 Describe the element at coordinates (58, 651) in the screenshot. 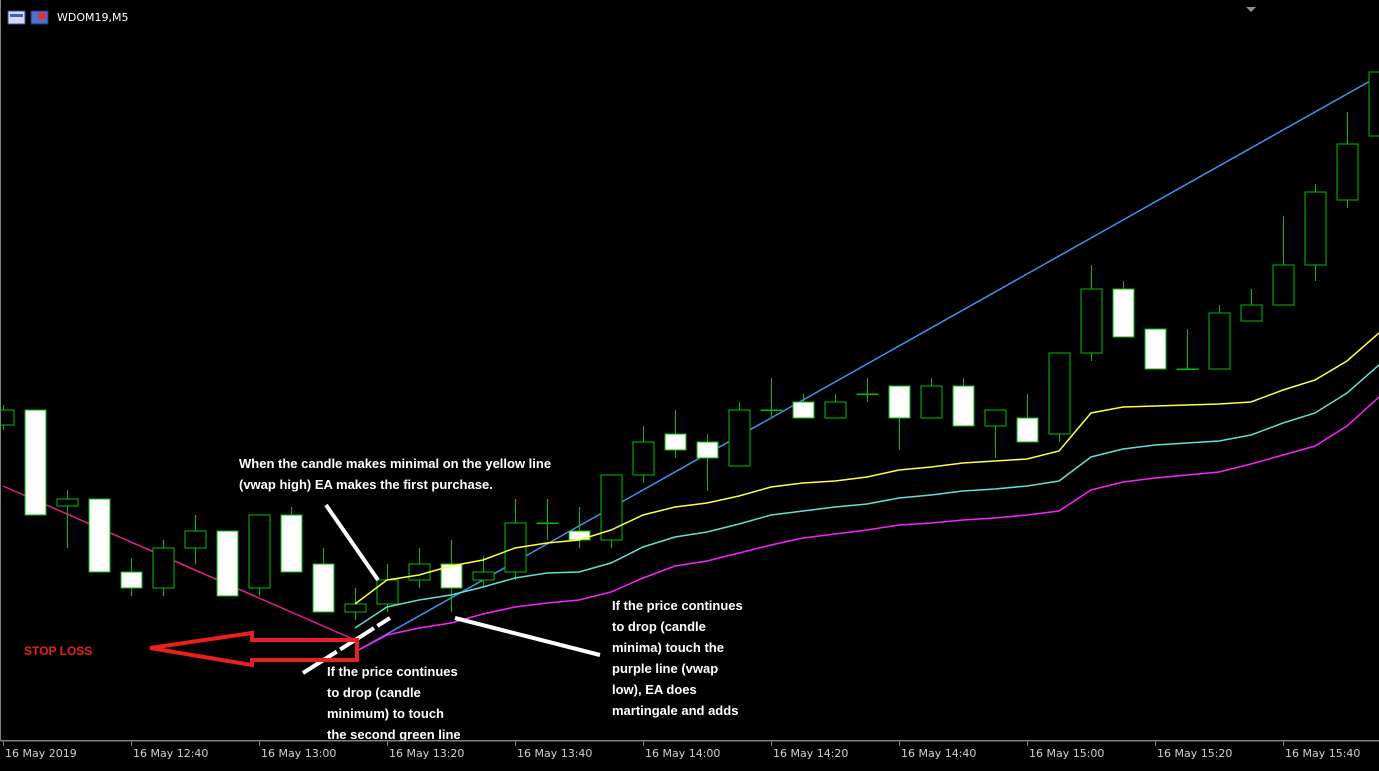

I see `stop-loss-label: STOP LOSS` at that location.